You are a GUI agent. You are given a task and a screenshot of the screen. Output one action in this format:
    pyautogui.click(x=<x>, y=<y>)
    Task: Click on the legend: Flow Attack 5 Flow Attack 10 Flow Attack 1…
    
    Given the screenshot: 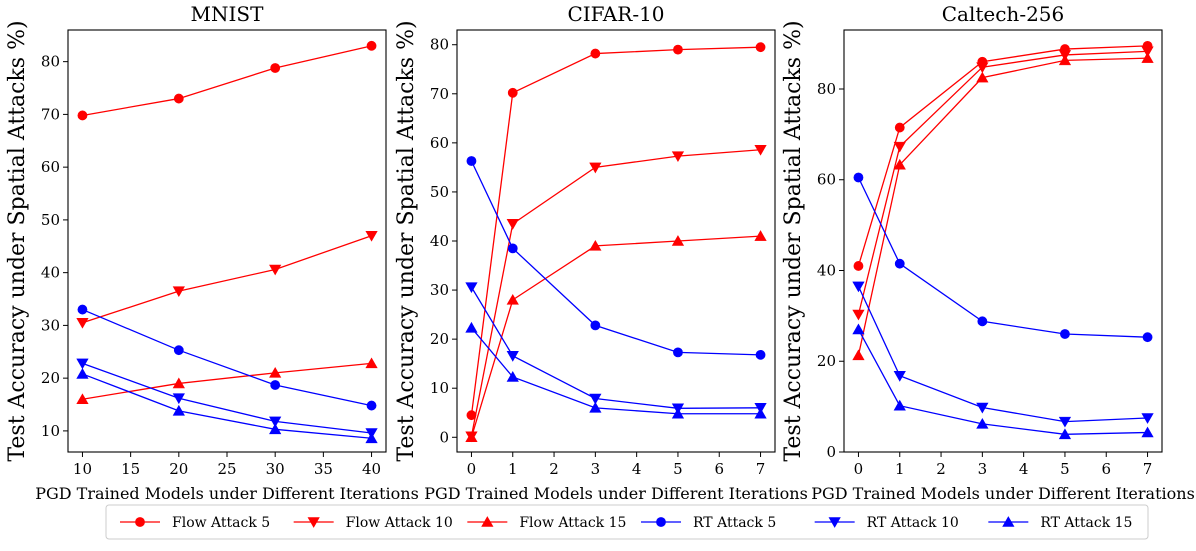 What is the action you would take?
    pyautogui.click(x=627, y=522)
    